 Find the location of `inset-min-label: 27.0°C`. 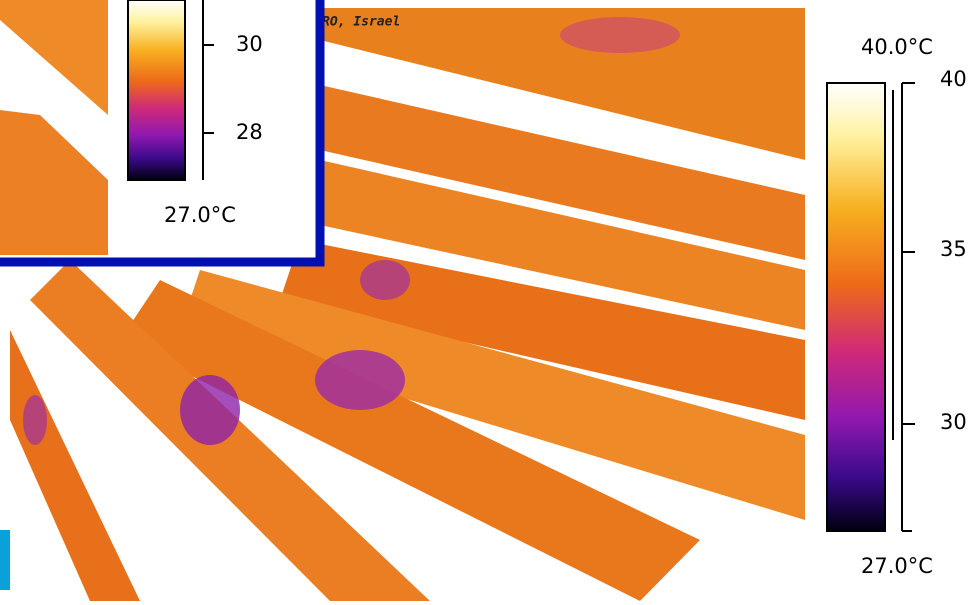

inset-min-label: 27.0°C is located at coordinates (200, 215).